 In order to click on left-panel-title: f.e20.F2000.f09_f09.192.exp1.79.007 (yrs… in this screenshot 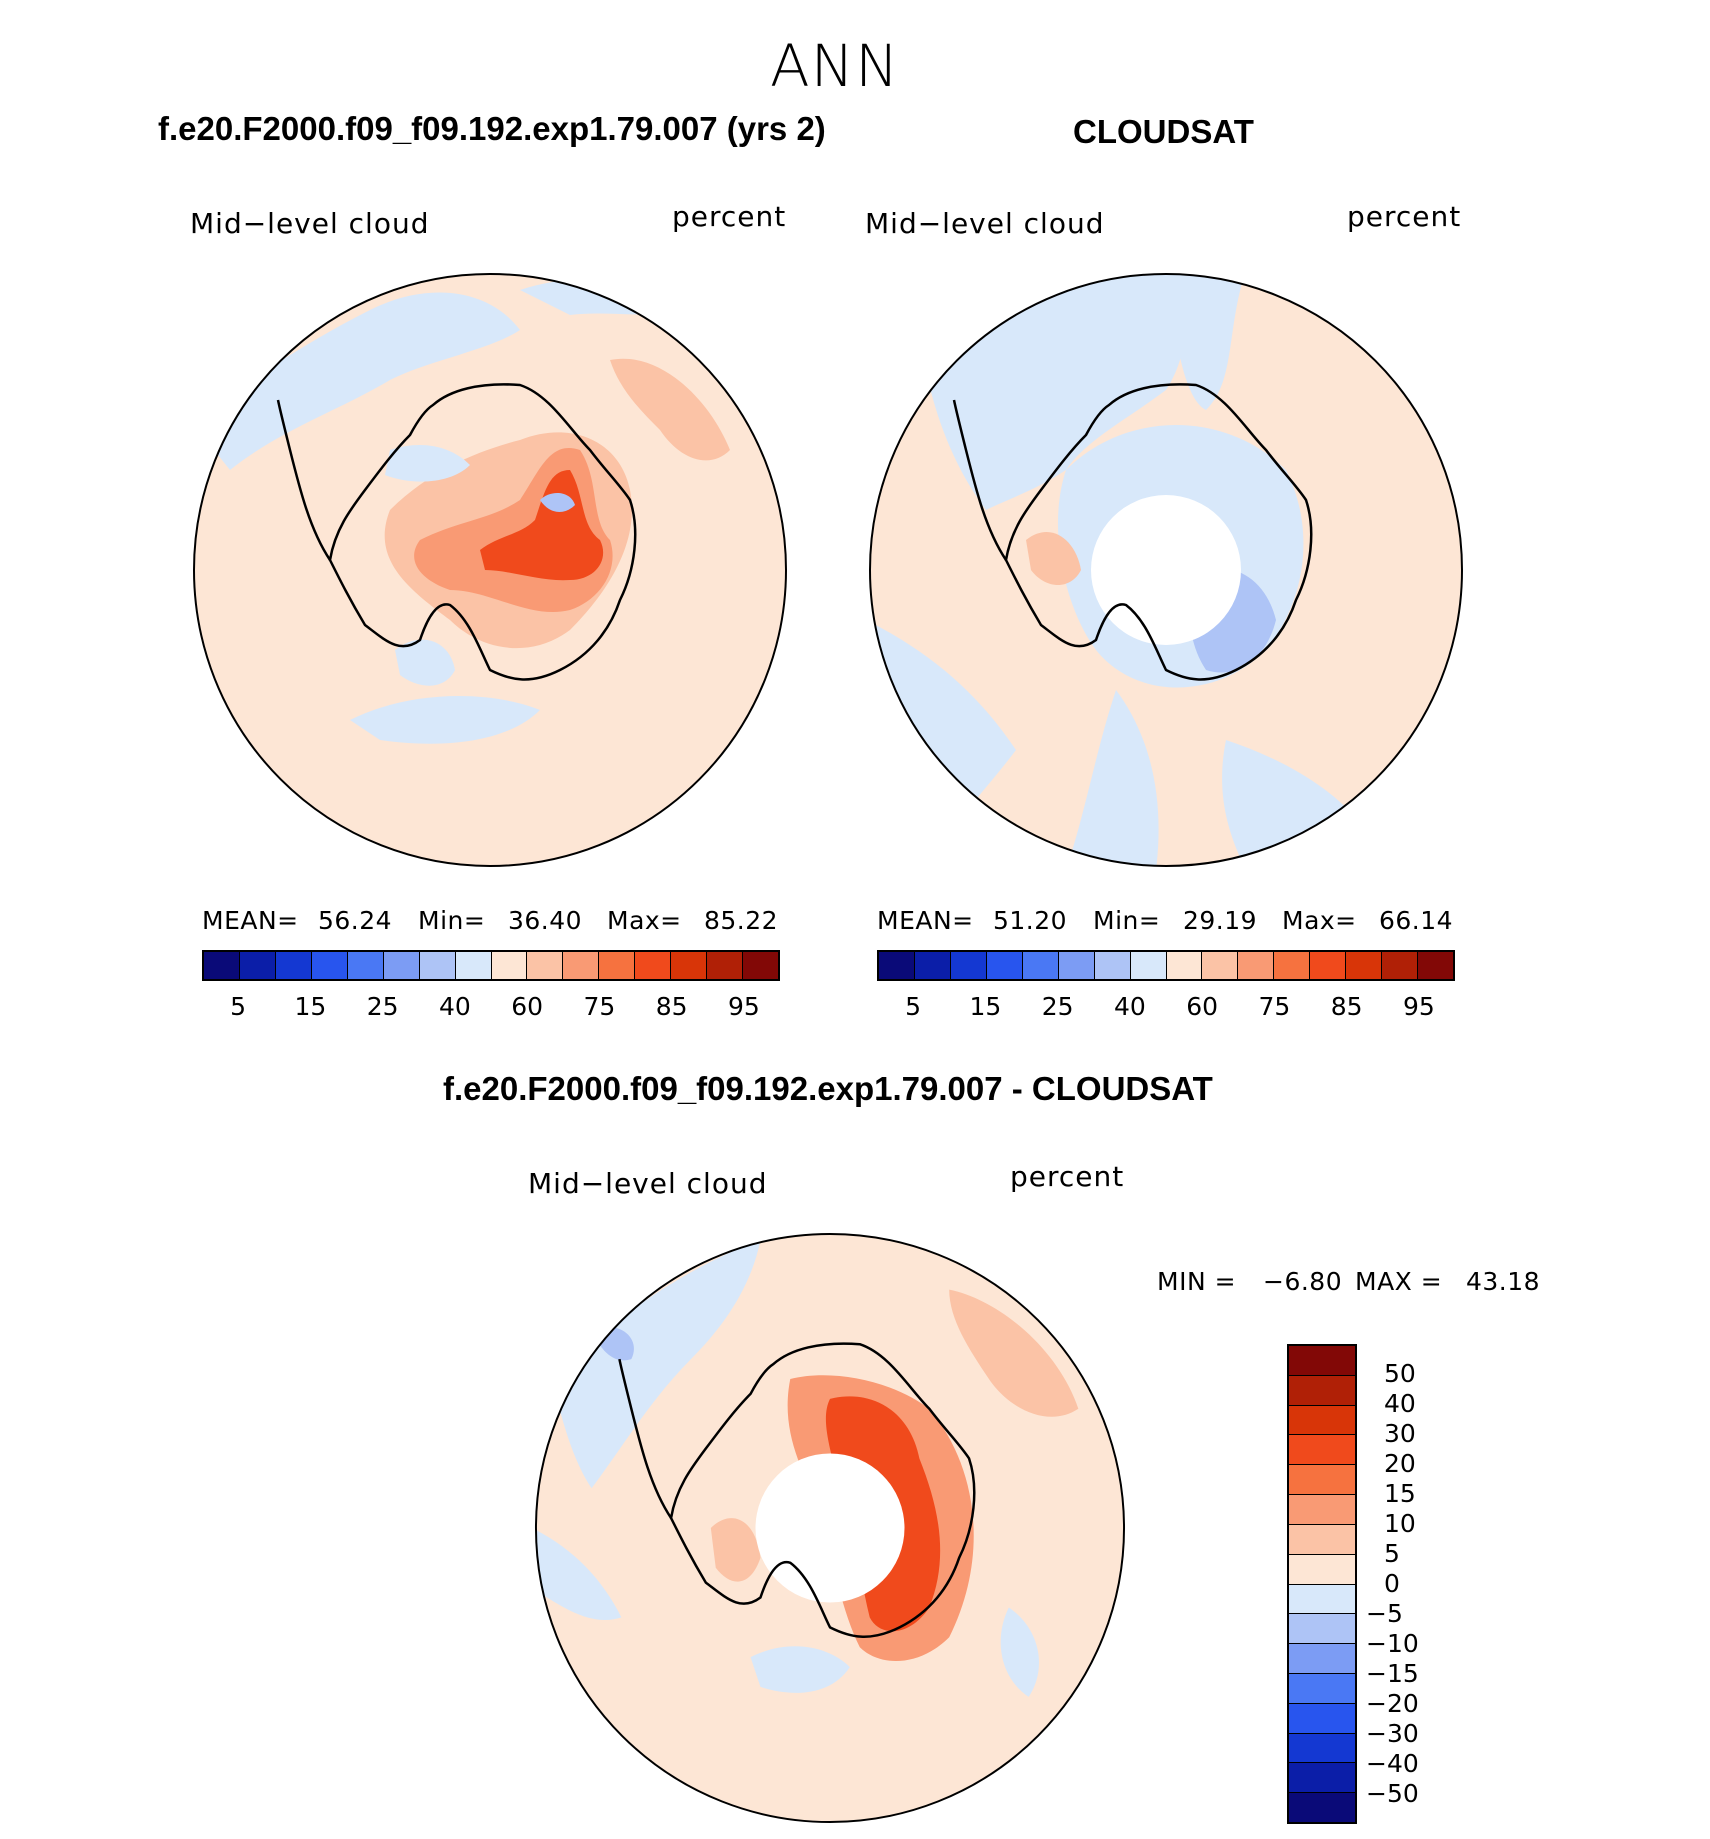, I will do `click(492, 128)`.